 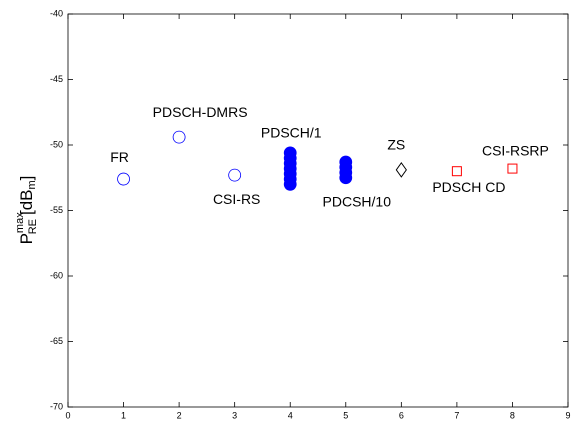 I want to click on x-tick-label: 7, so click(x=456, y=415).